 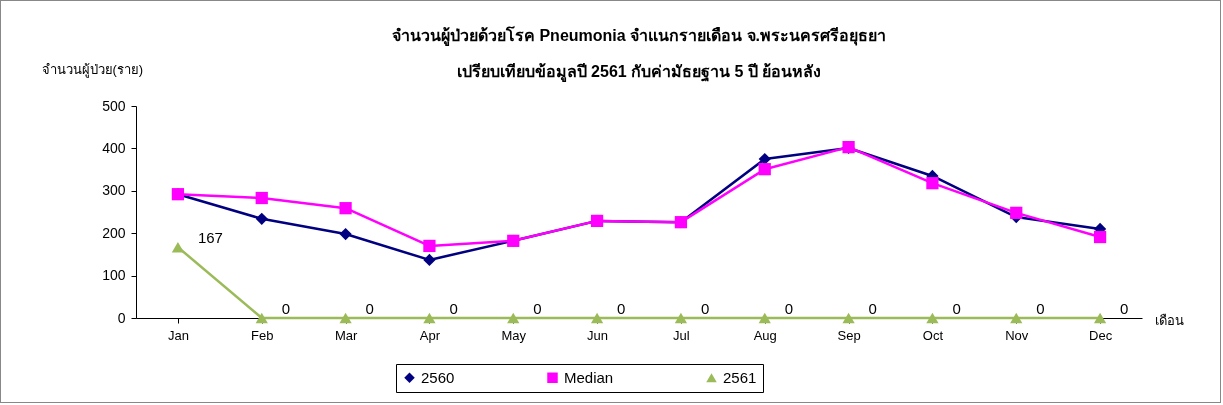 I want to click on x-tick-label: Jun, so click(x=598, y=335).